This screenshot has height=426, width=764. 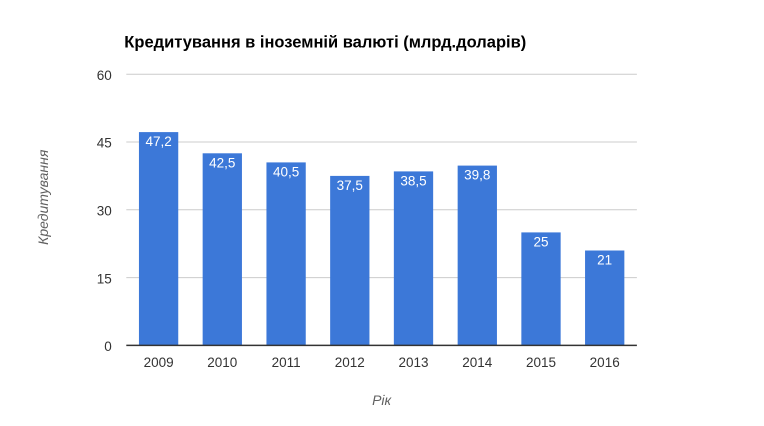 What do you see at coordinates (477, 362) in the screenshot?
I see `svg-text: 2014` at bounding box center [477, 362].